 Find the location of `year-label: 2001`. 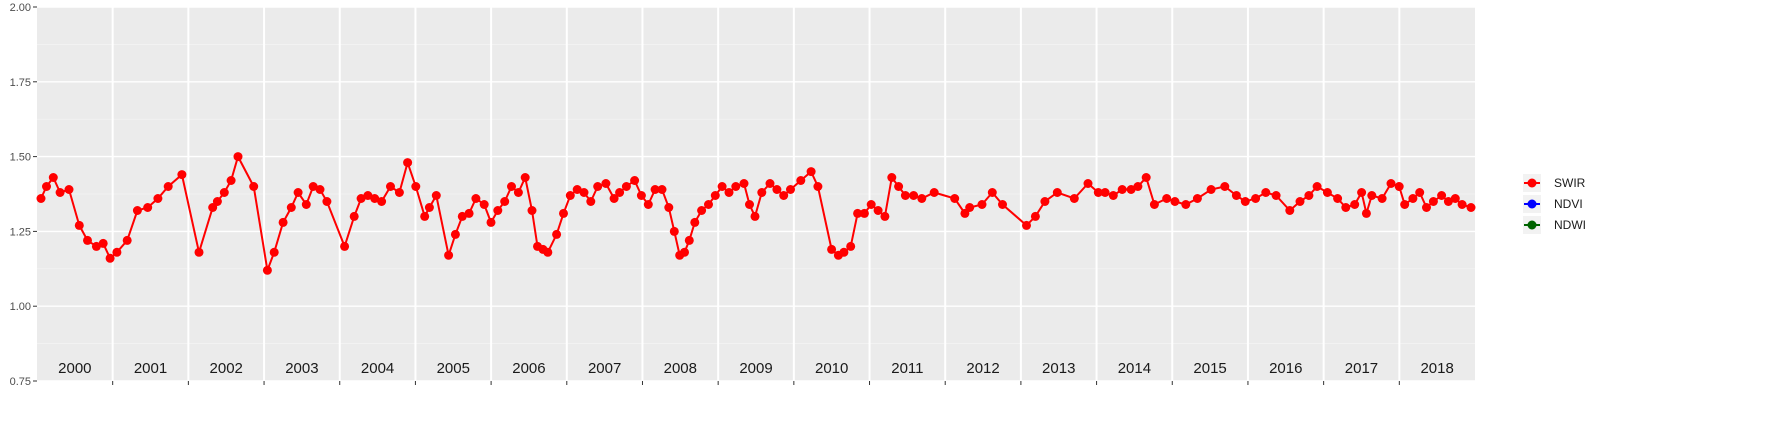

year-label: 2001 is located at coordinates (150, 368).